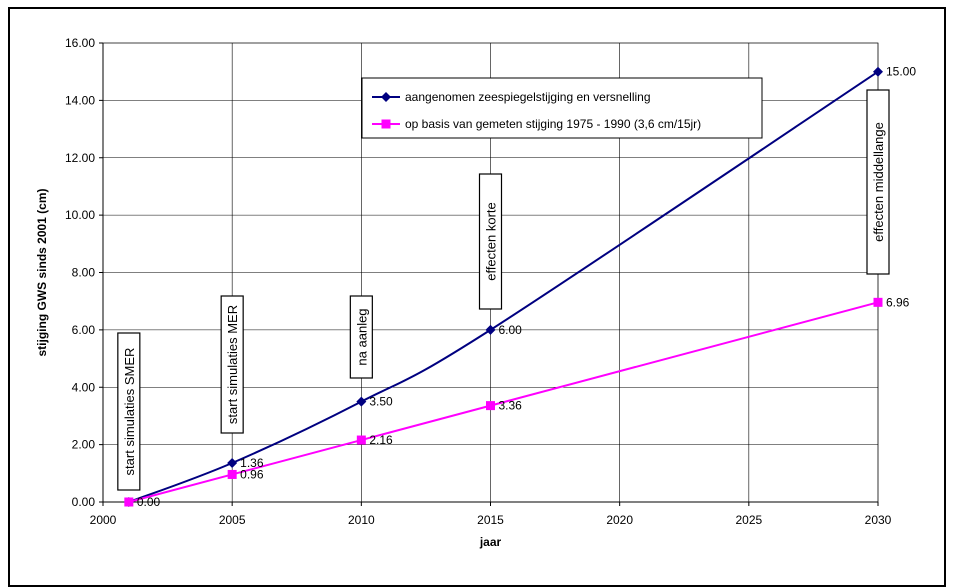 The height and width of the screenshot is (587, 955). Describe the element at coordinates (42, 272) in the screenshot. I see `y-axis-title: stijging GWS sinds 2001 (cm)` at that location.